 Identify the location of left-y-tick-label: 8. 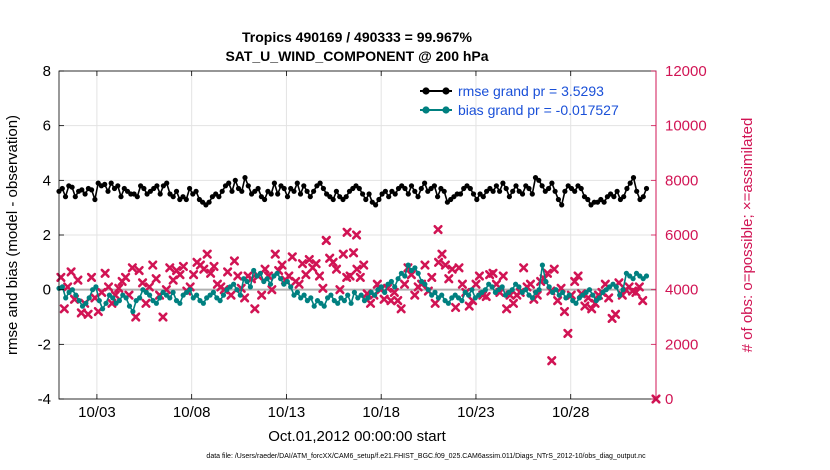
(47, 71).